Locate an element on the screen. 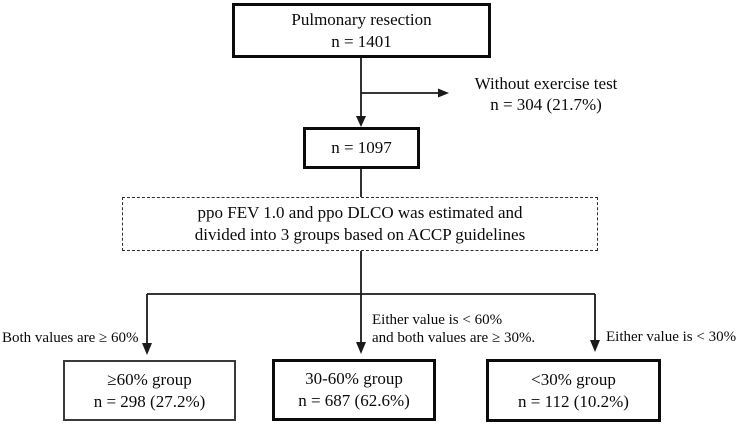  node-cohort: n = 1097 is located at coordinates (361, 148).